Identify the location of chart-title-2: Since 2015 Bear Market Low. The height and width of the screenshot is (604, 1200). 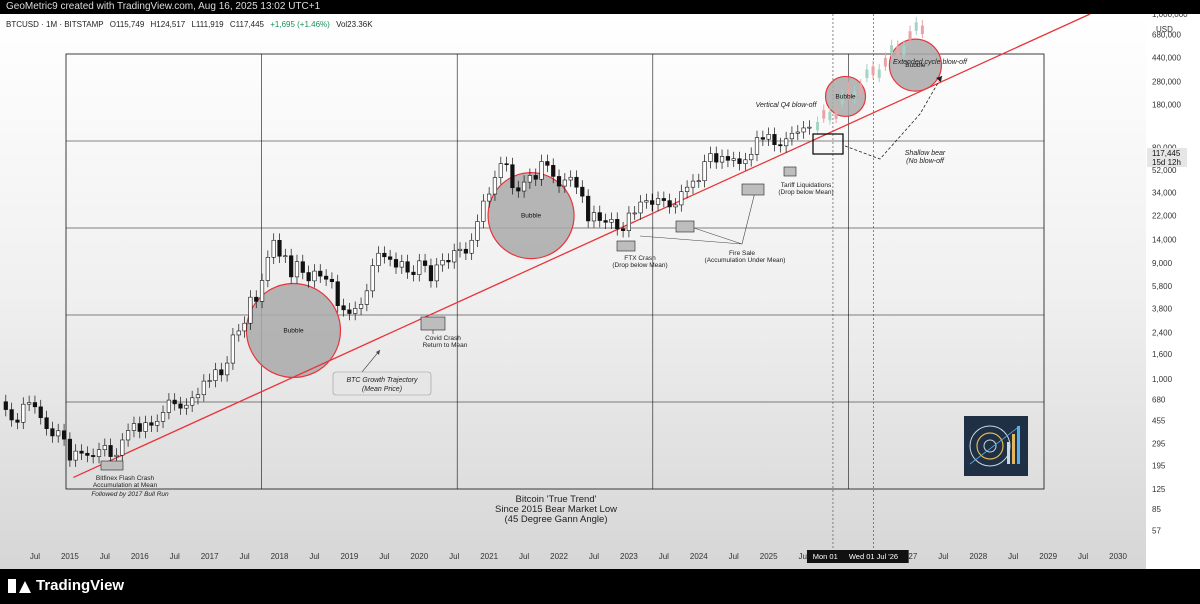
(556, 509).